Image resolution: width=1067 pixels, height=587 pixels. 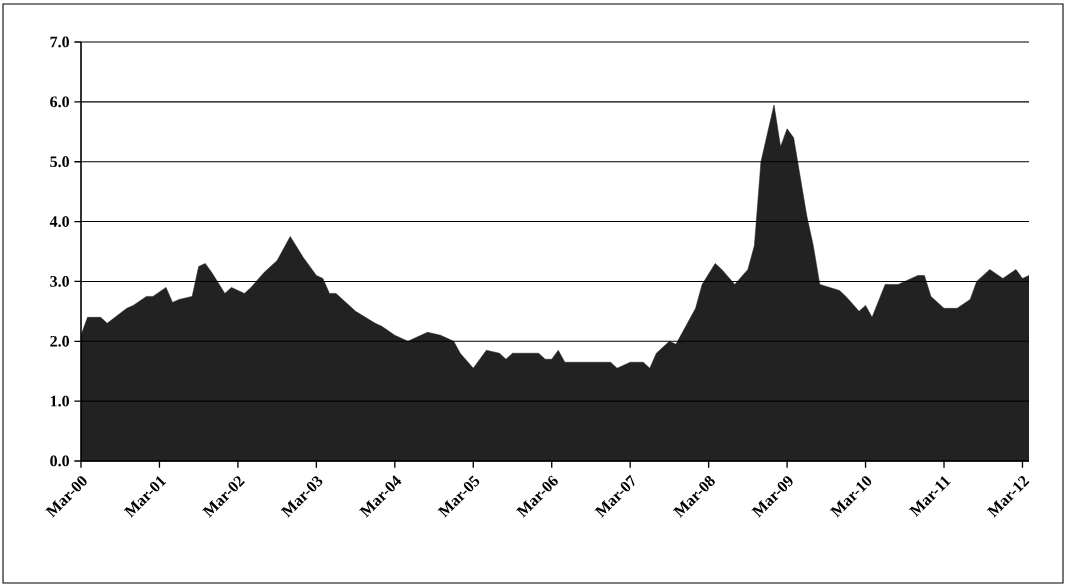 I want to click on y-tick-label: 3.0, so click(x=60, y=281).